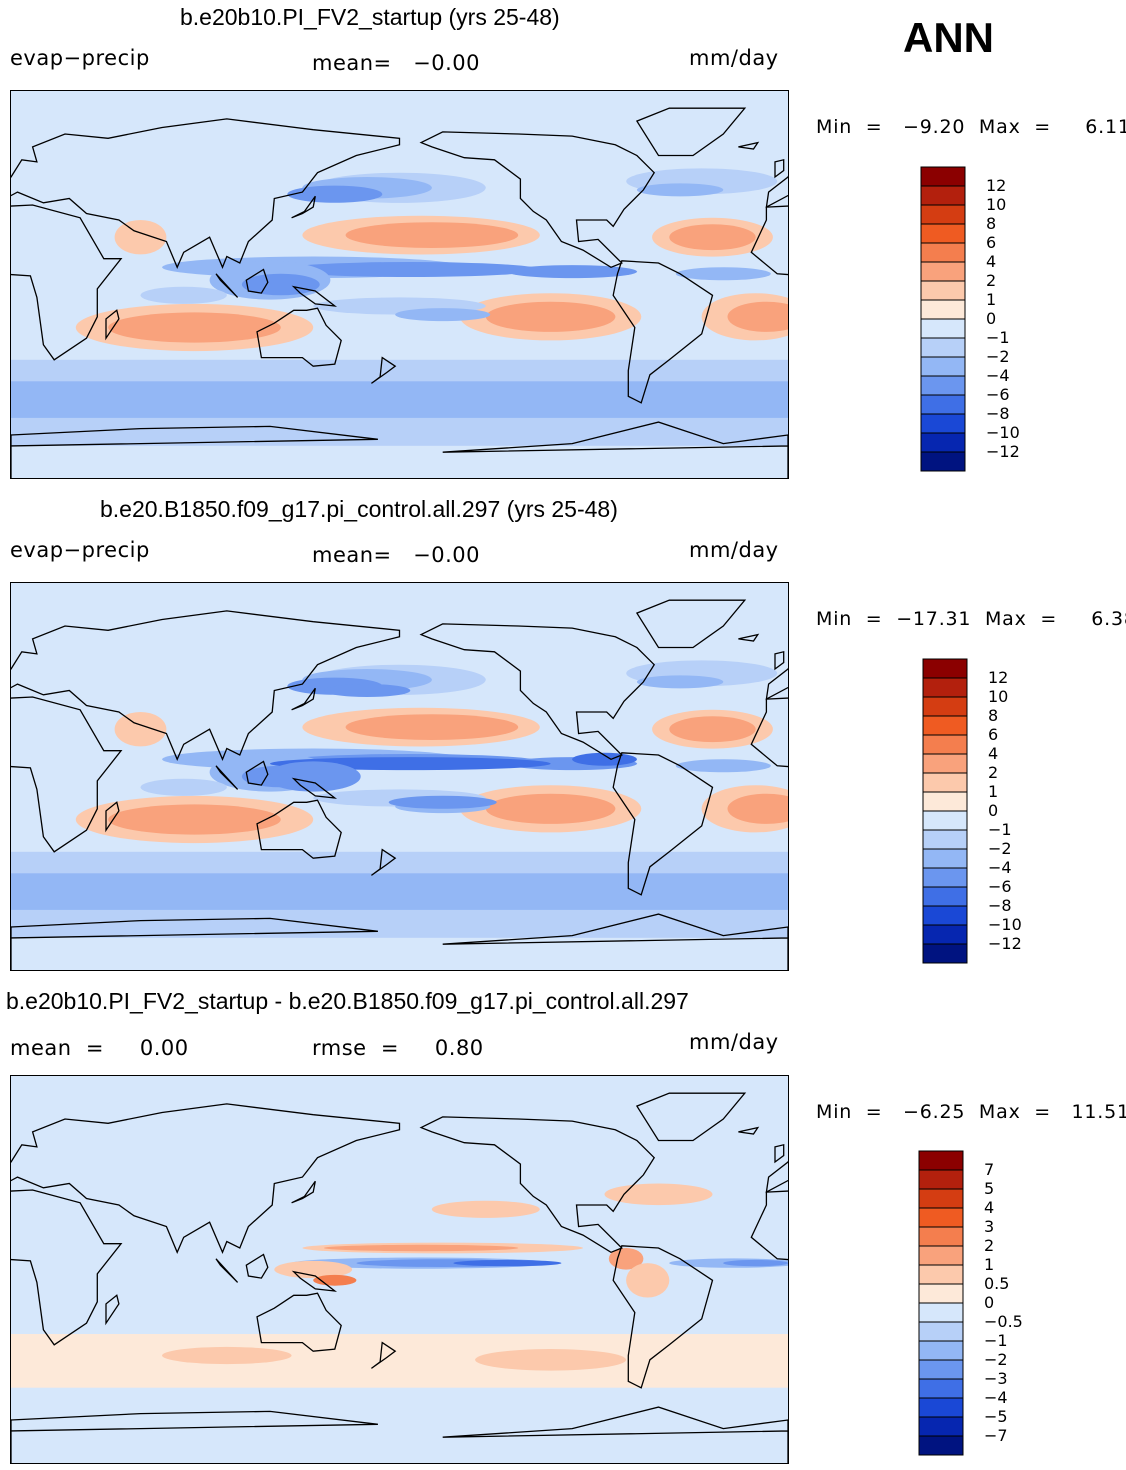  Describe the element at coordinates (396, 555) in the screenshot. I see `panel-2-mean-label: mean= −0.00` at that location.